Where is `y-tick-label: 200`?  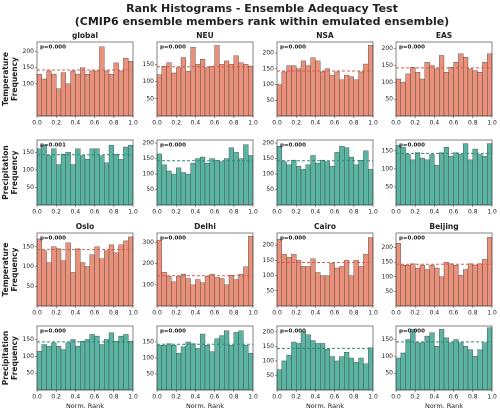
y-tick-label: 200 is located at coordinates (269, 53).